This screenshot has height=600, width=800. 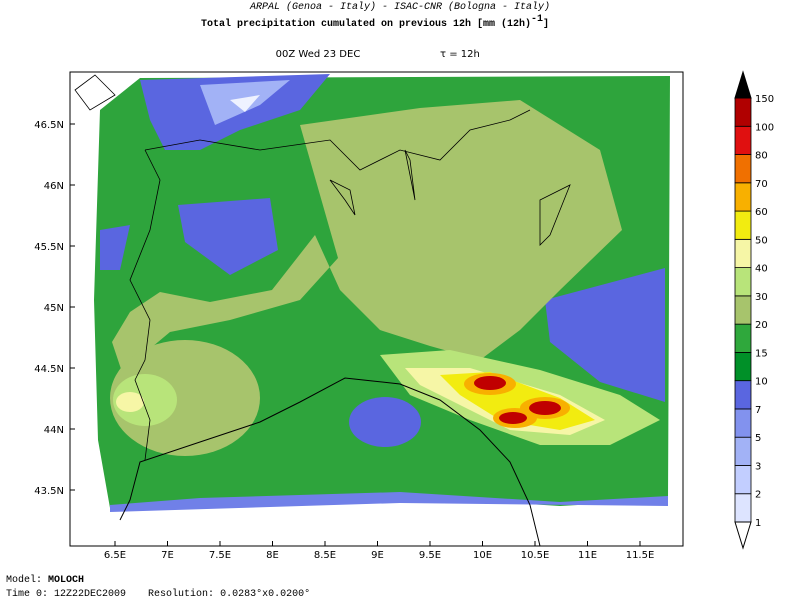 I want to click on x-tick-label: 7E, so click(x=167, y=555).